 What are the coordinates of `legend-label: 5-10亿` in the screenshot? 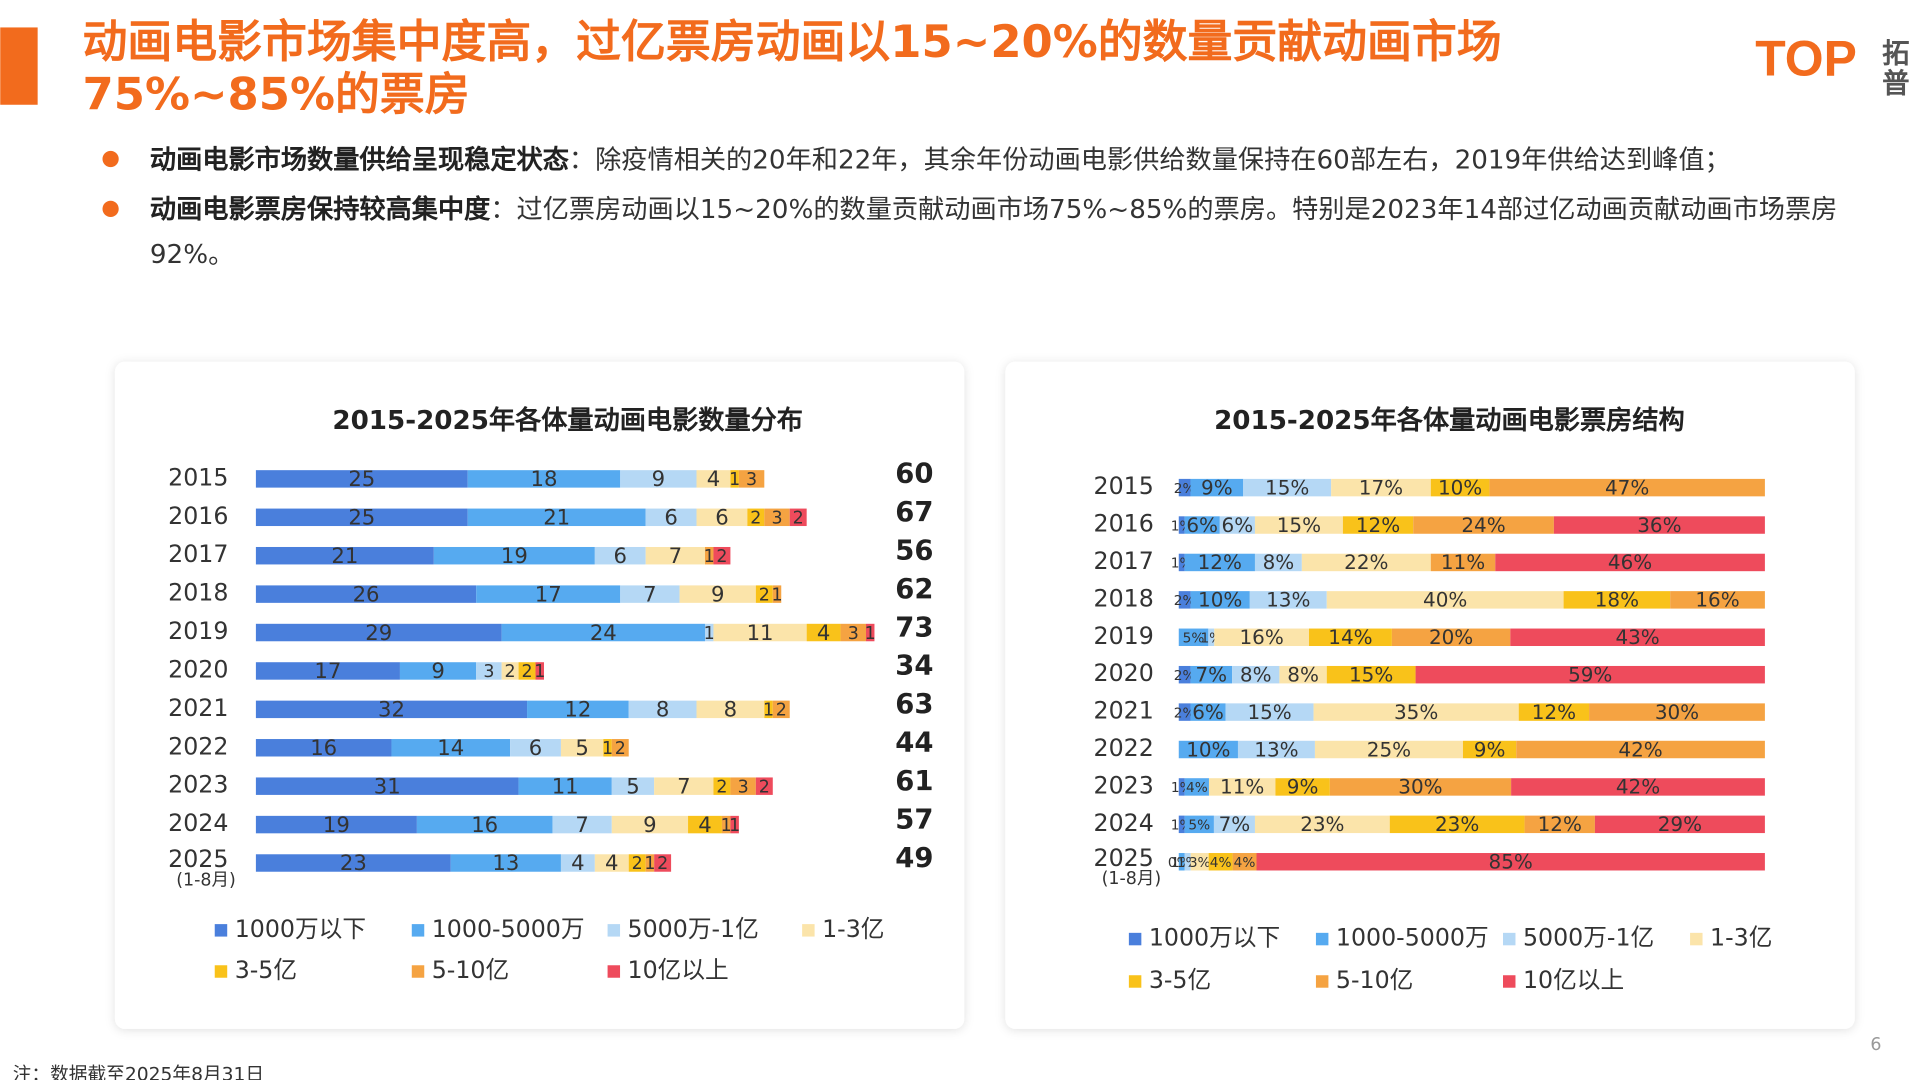 It's located at (470, 970).